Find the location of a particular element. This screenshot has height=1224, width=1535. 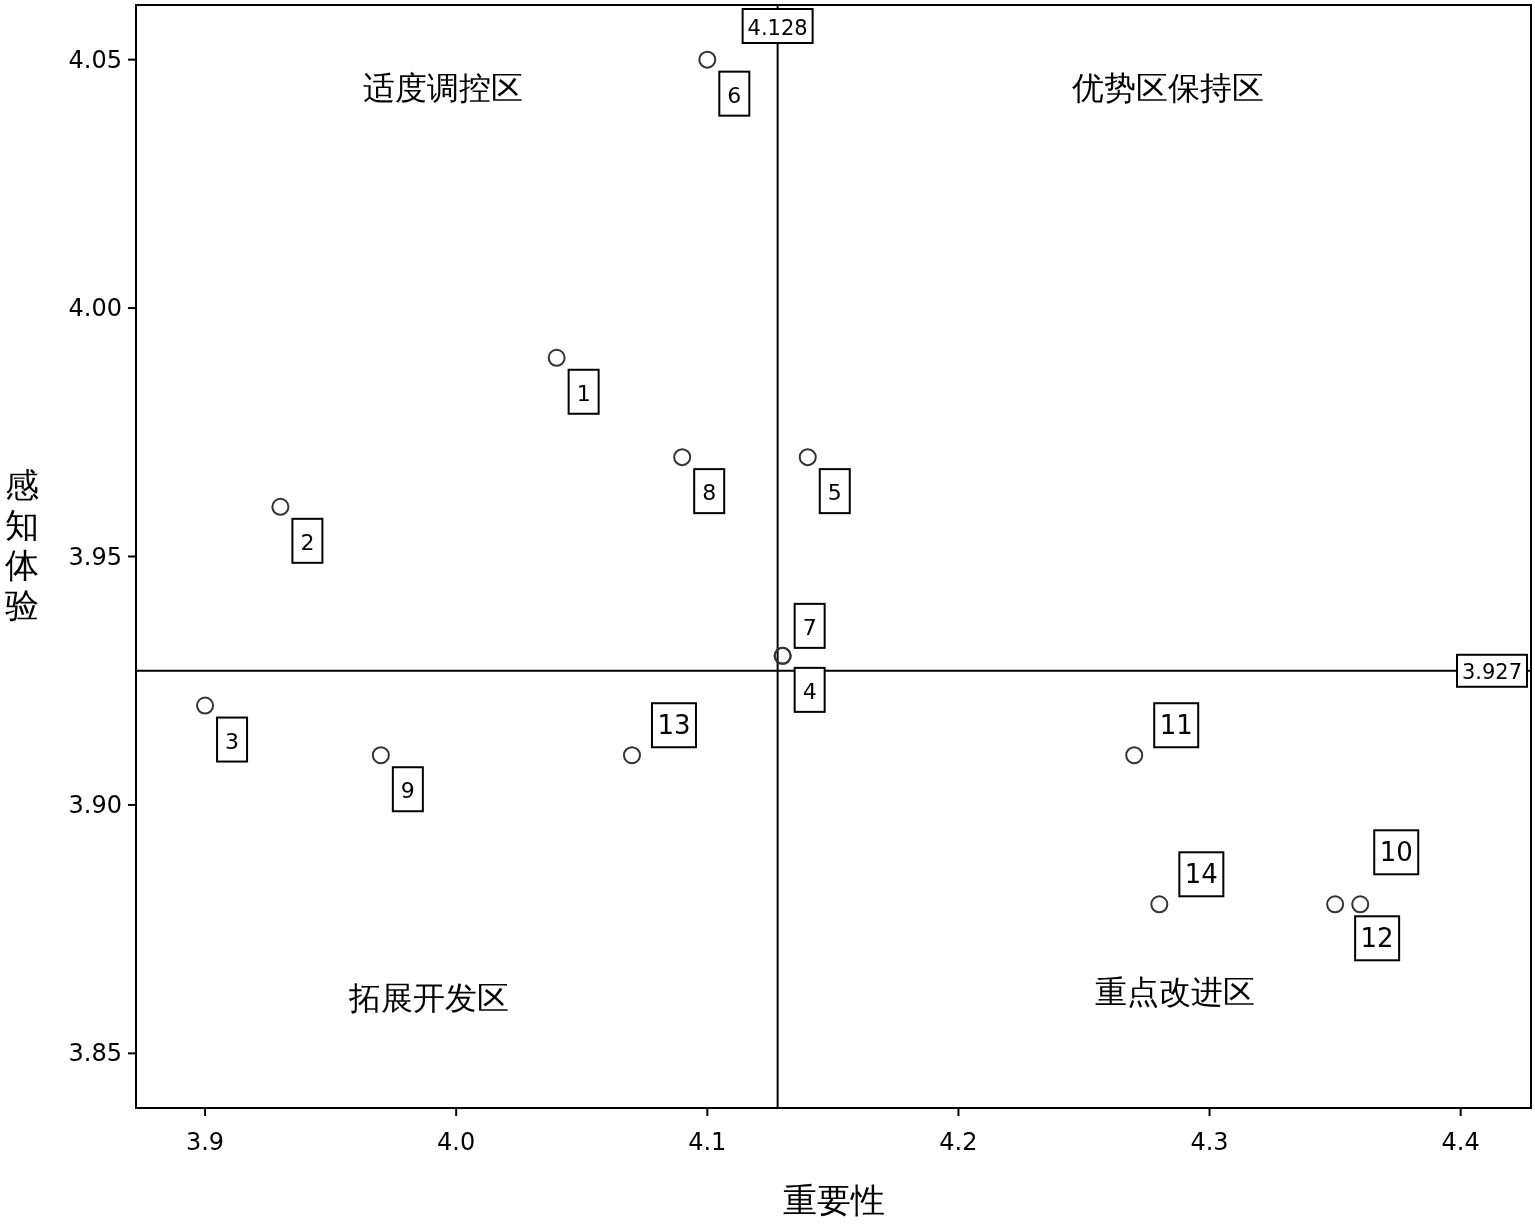

ref-line-label: 3.927 is located at coordinates (1492, 671).